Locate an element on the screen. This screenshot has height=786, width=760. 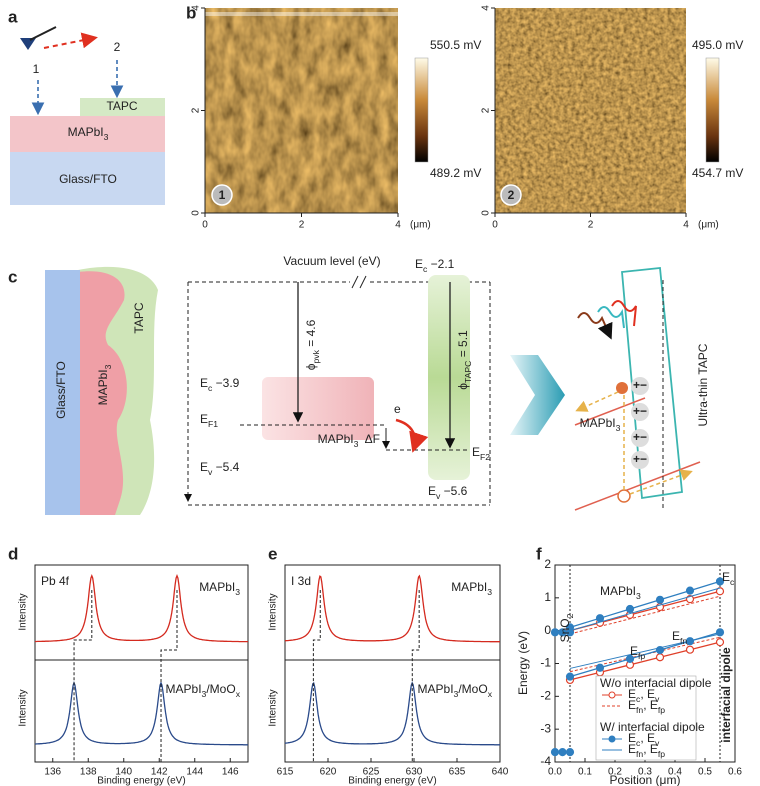
x-tick-label: 0 is located at coordinates (495, 225).